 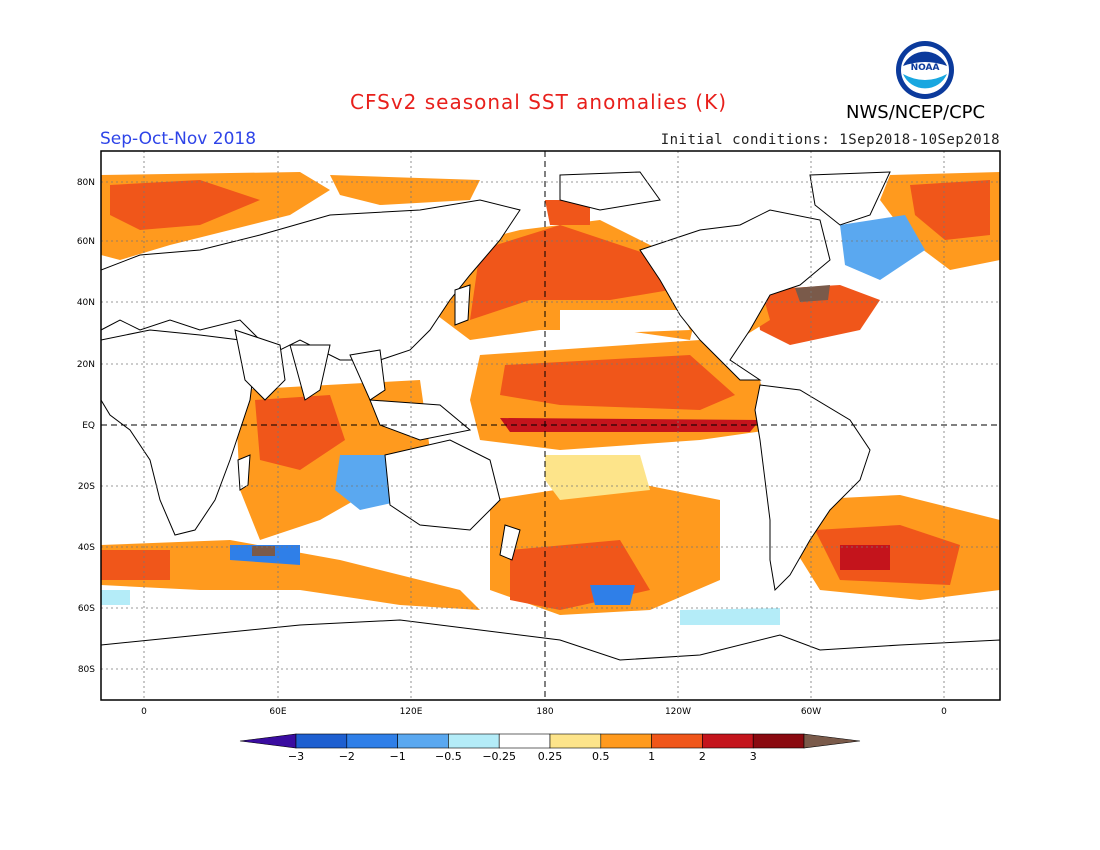 I want to click on lat-label: 60S, so click(x=86, y=609).